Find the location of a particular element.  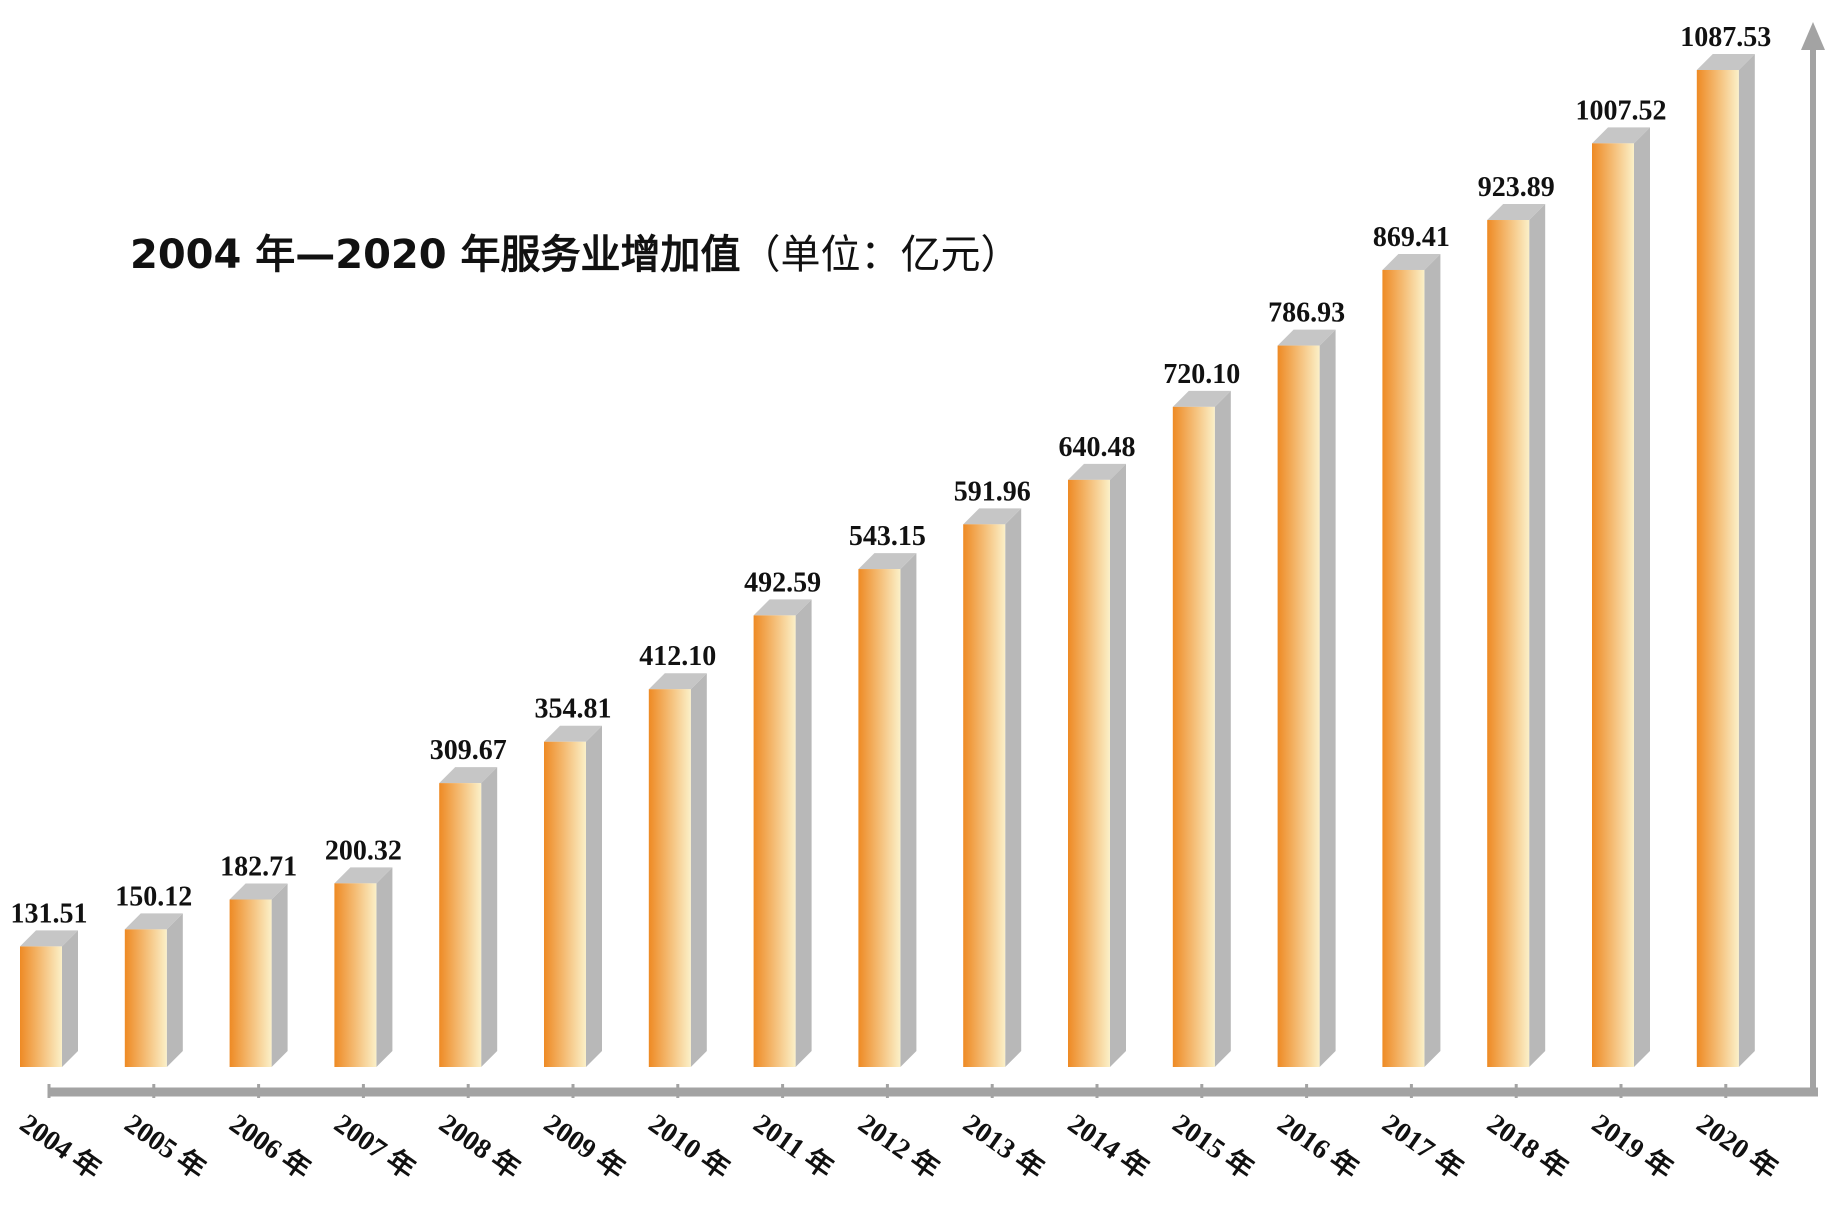

x-tick-label-6: 2010 年 is located at coordinates (689, 1146).